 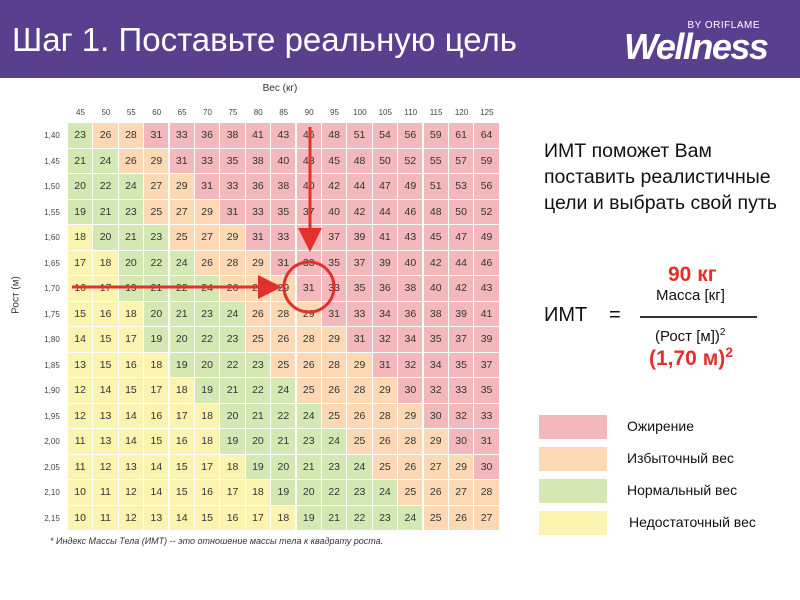 What do you see at coordinates (16, 295) in the screenshot?
I see `y-axis-label: Рост (м)` at bounding box center [16, 295].